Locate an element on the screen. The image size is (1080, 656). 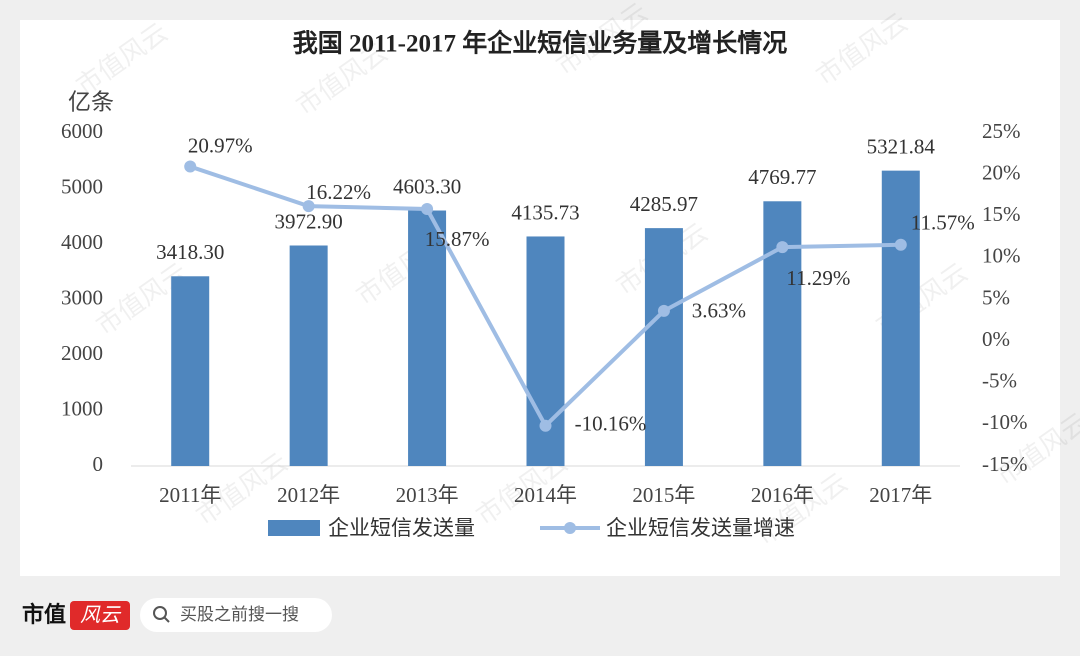
bar-value-label: 4285.97 is located at coordinates (664, 204).